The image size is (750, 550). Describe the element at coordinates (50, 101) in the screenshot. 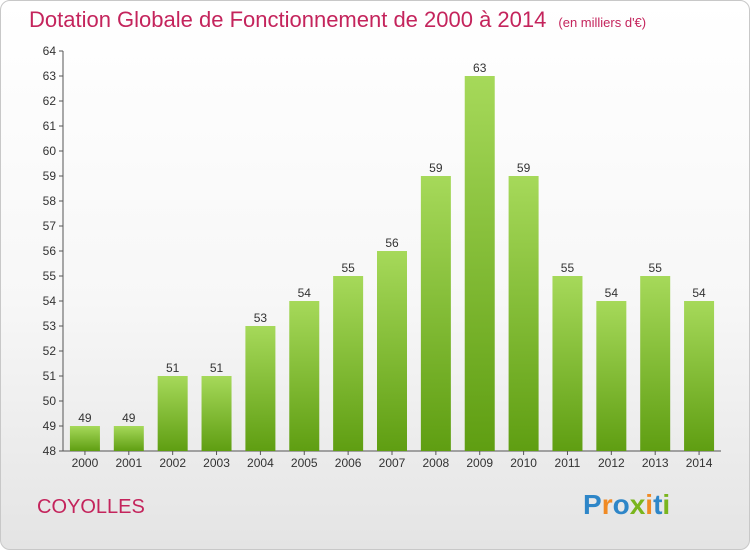

I see `y-tick-label: 62` at that location.